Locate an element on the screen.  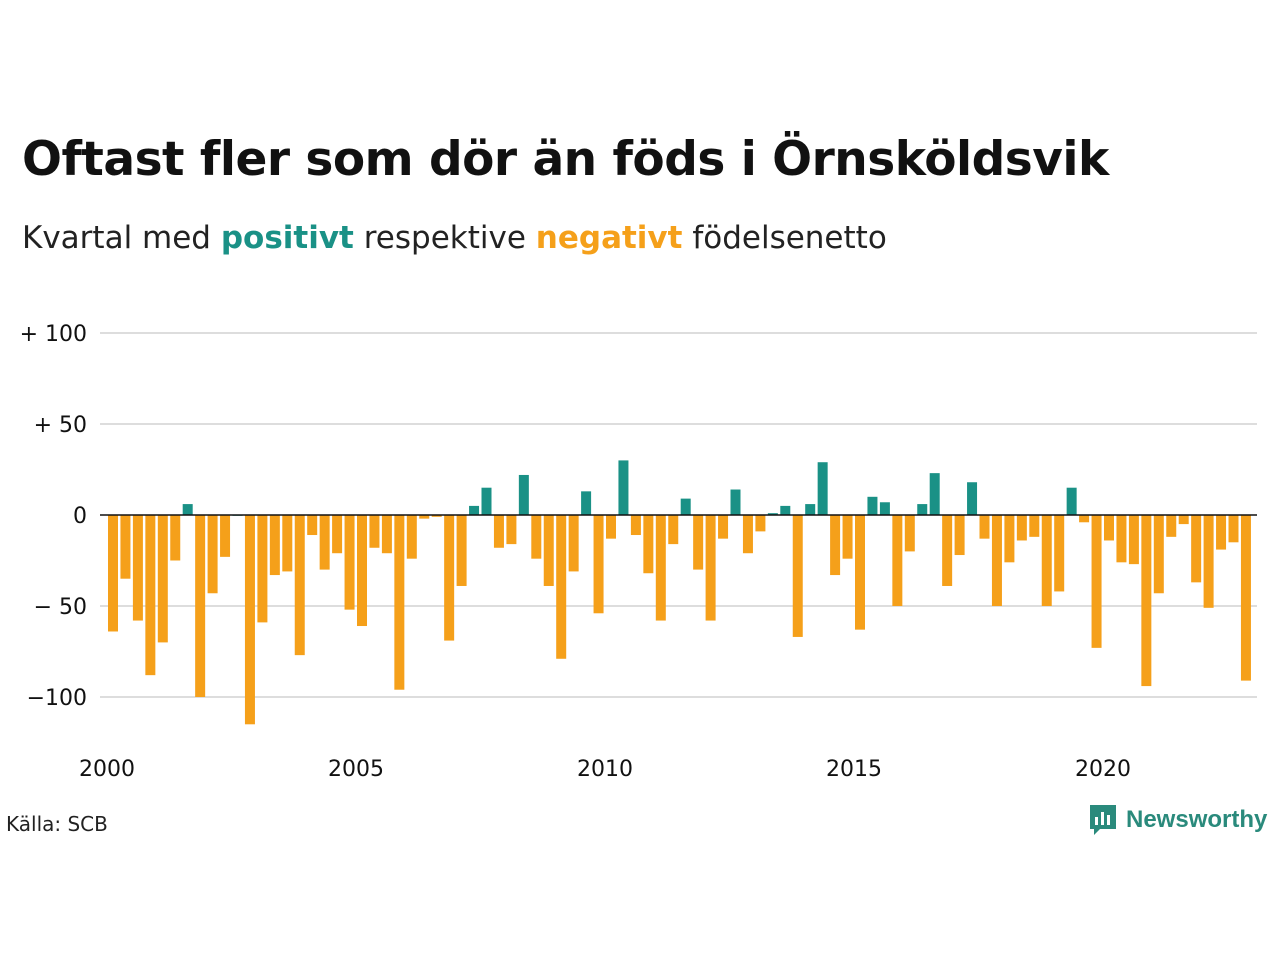
subtitle-suffix: födelsenetto is located at coordinates (784, 238).